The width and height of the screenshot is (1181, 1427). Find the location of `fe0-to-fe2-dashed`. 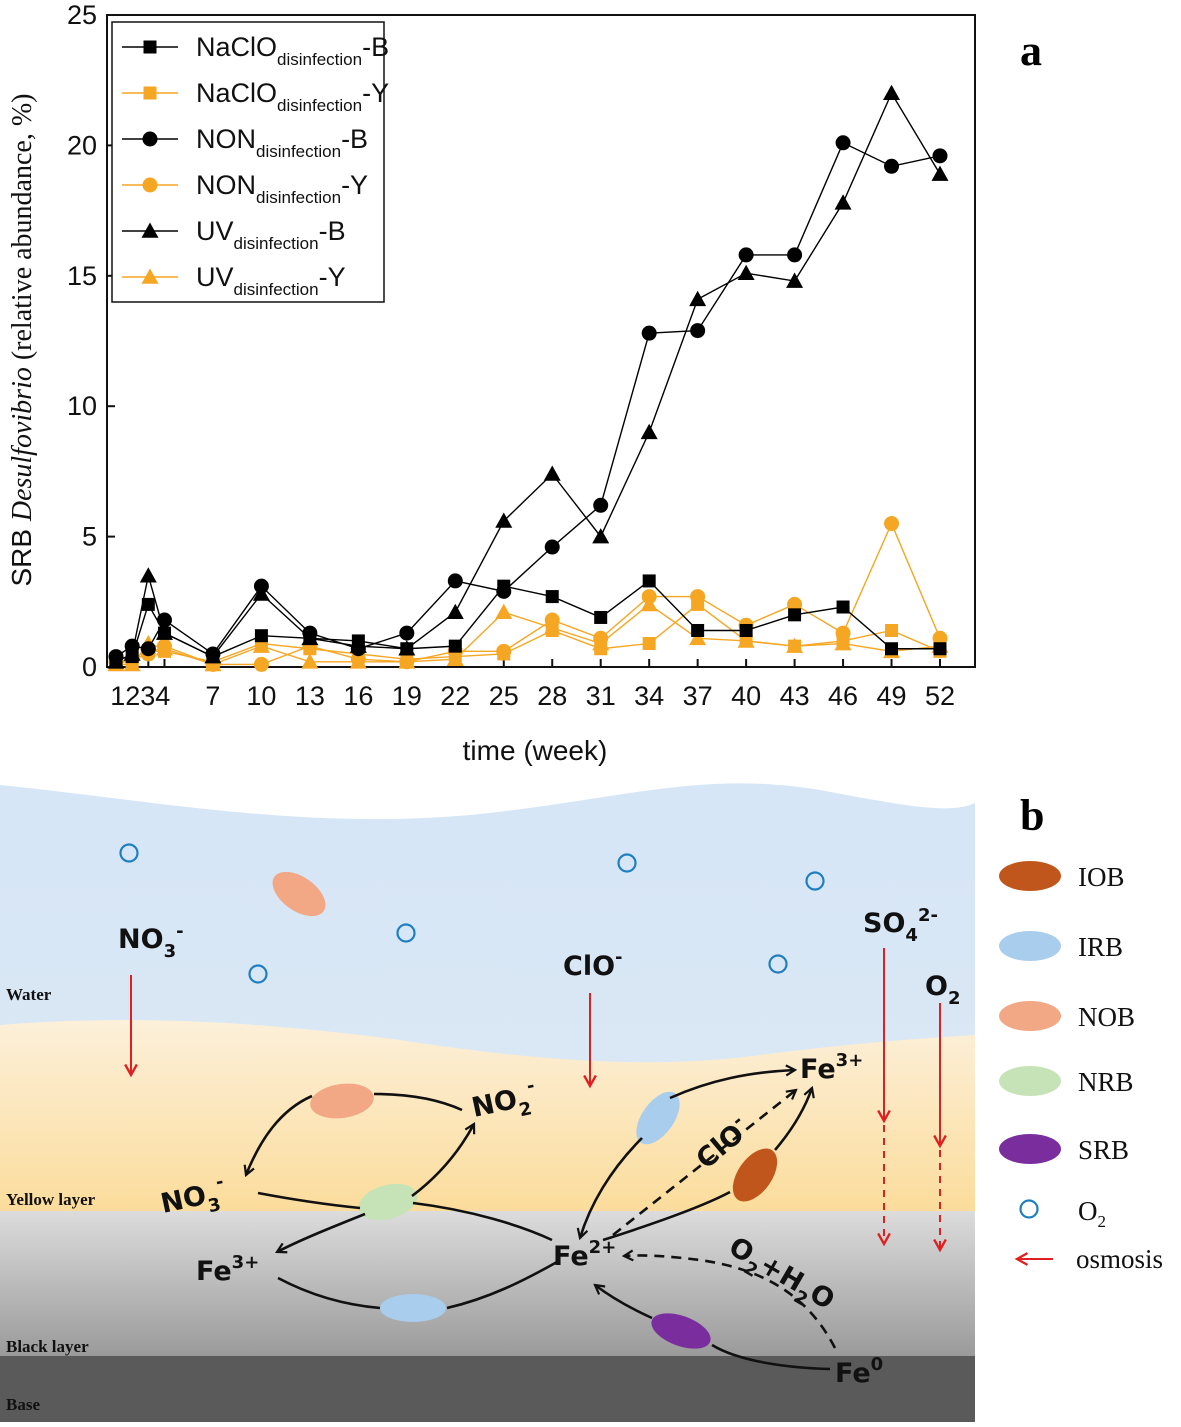

fe0-to-fe2-dashed is located at coordinates (730, 1302).